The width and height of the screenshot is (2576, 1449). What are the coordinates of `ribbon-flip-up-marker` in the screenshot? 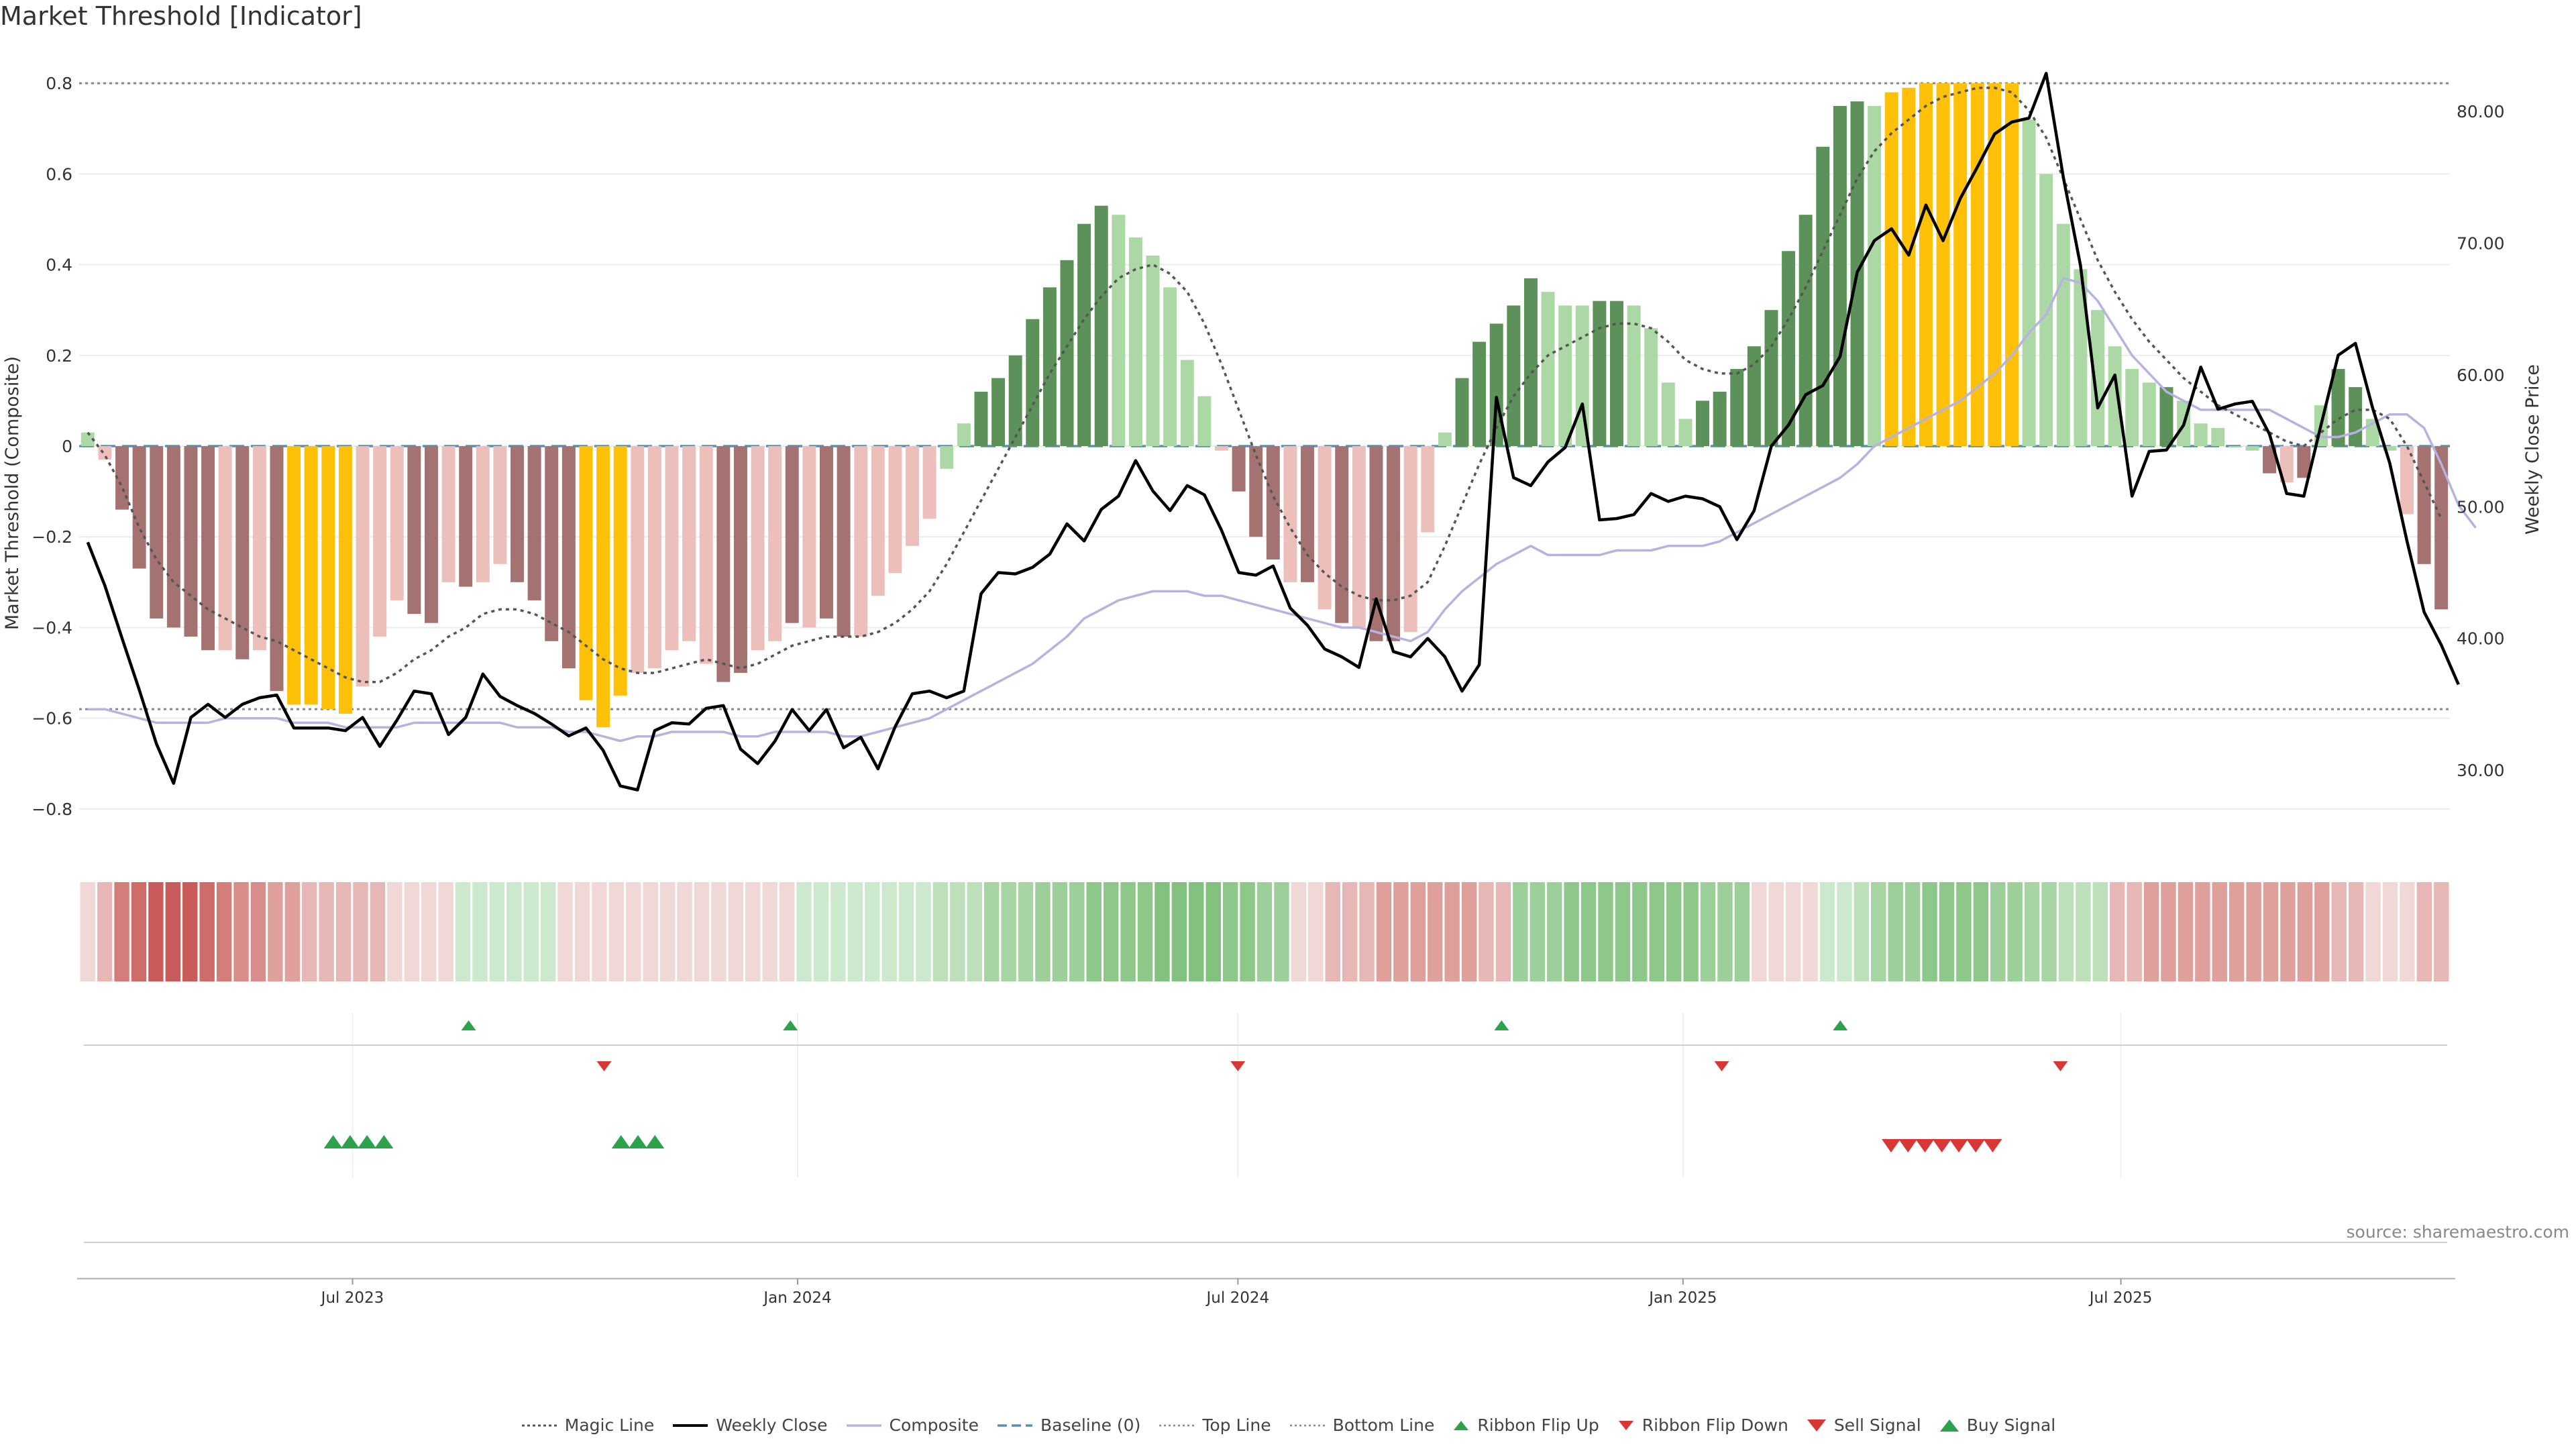 It's located at (468, 1025).